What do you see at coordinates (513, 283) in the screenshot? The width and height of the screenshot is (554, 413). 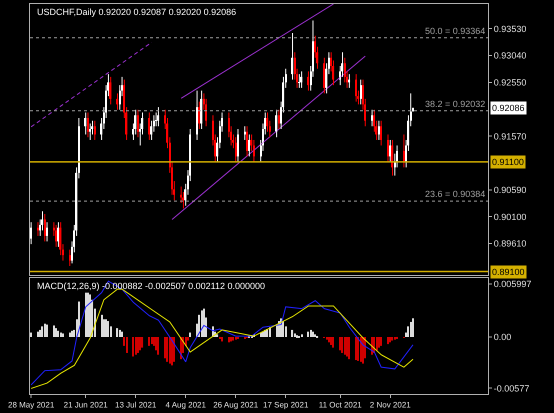 I see `y-tick-label: 0.005997` at bounding box center [513, 283].